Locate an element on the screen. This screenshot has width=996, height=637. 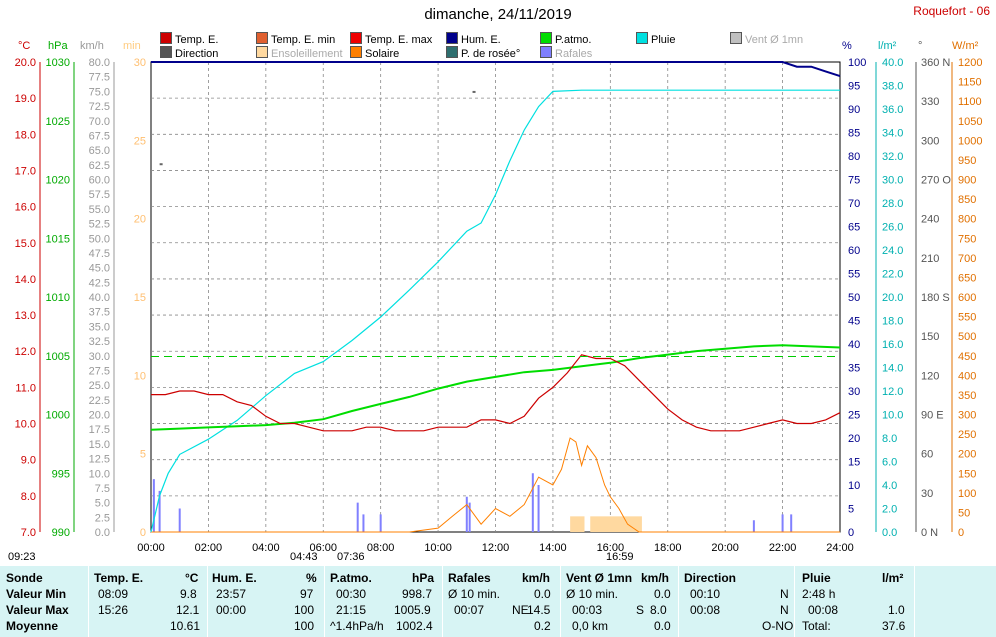
dir-tick: 90 E is located at coordinates (932, 416).